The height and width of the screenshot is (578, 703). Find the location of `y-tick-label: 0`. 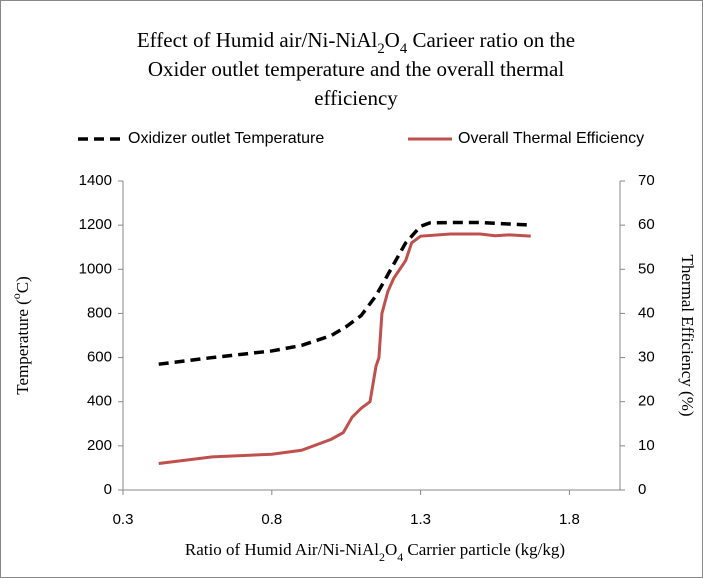

y-tick-label: 0 is located at coordinates (108, 489).